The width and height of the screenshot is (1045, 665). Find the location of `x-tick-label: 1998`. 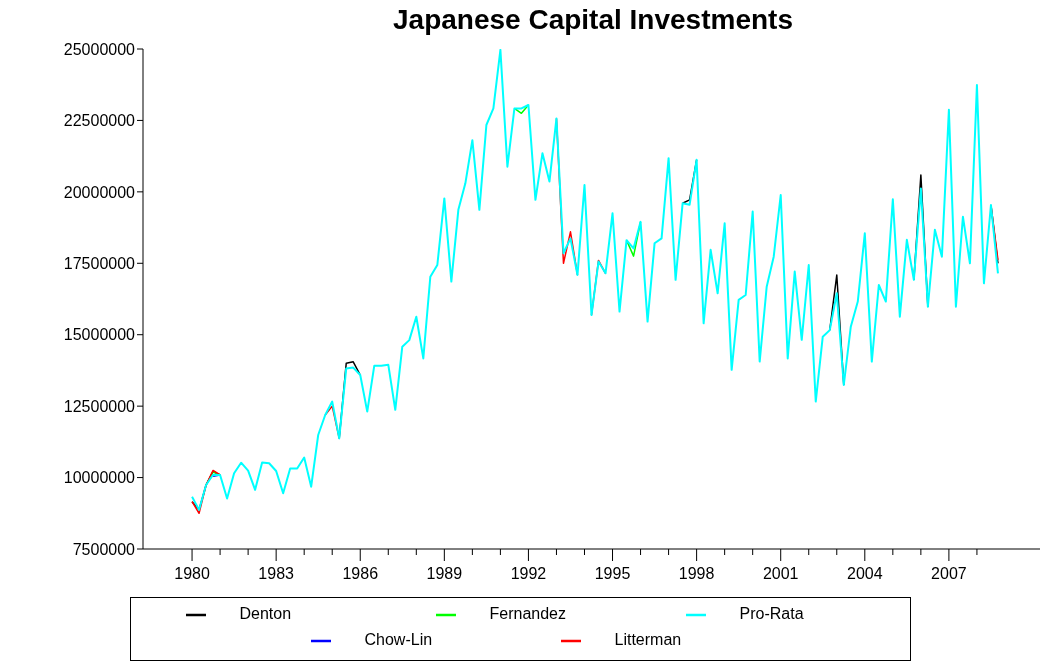

x-tick-label: 1998 is located at coordinates (696, 573).